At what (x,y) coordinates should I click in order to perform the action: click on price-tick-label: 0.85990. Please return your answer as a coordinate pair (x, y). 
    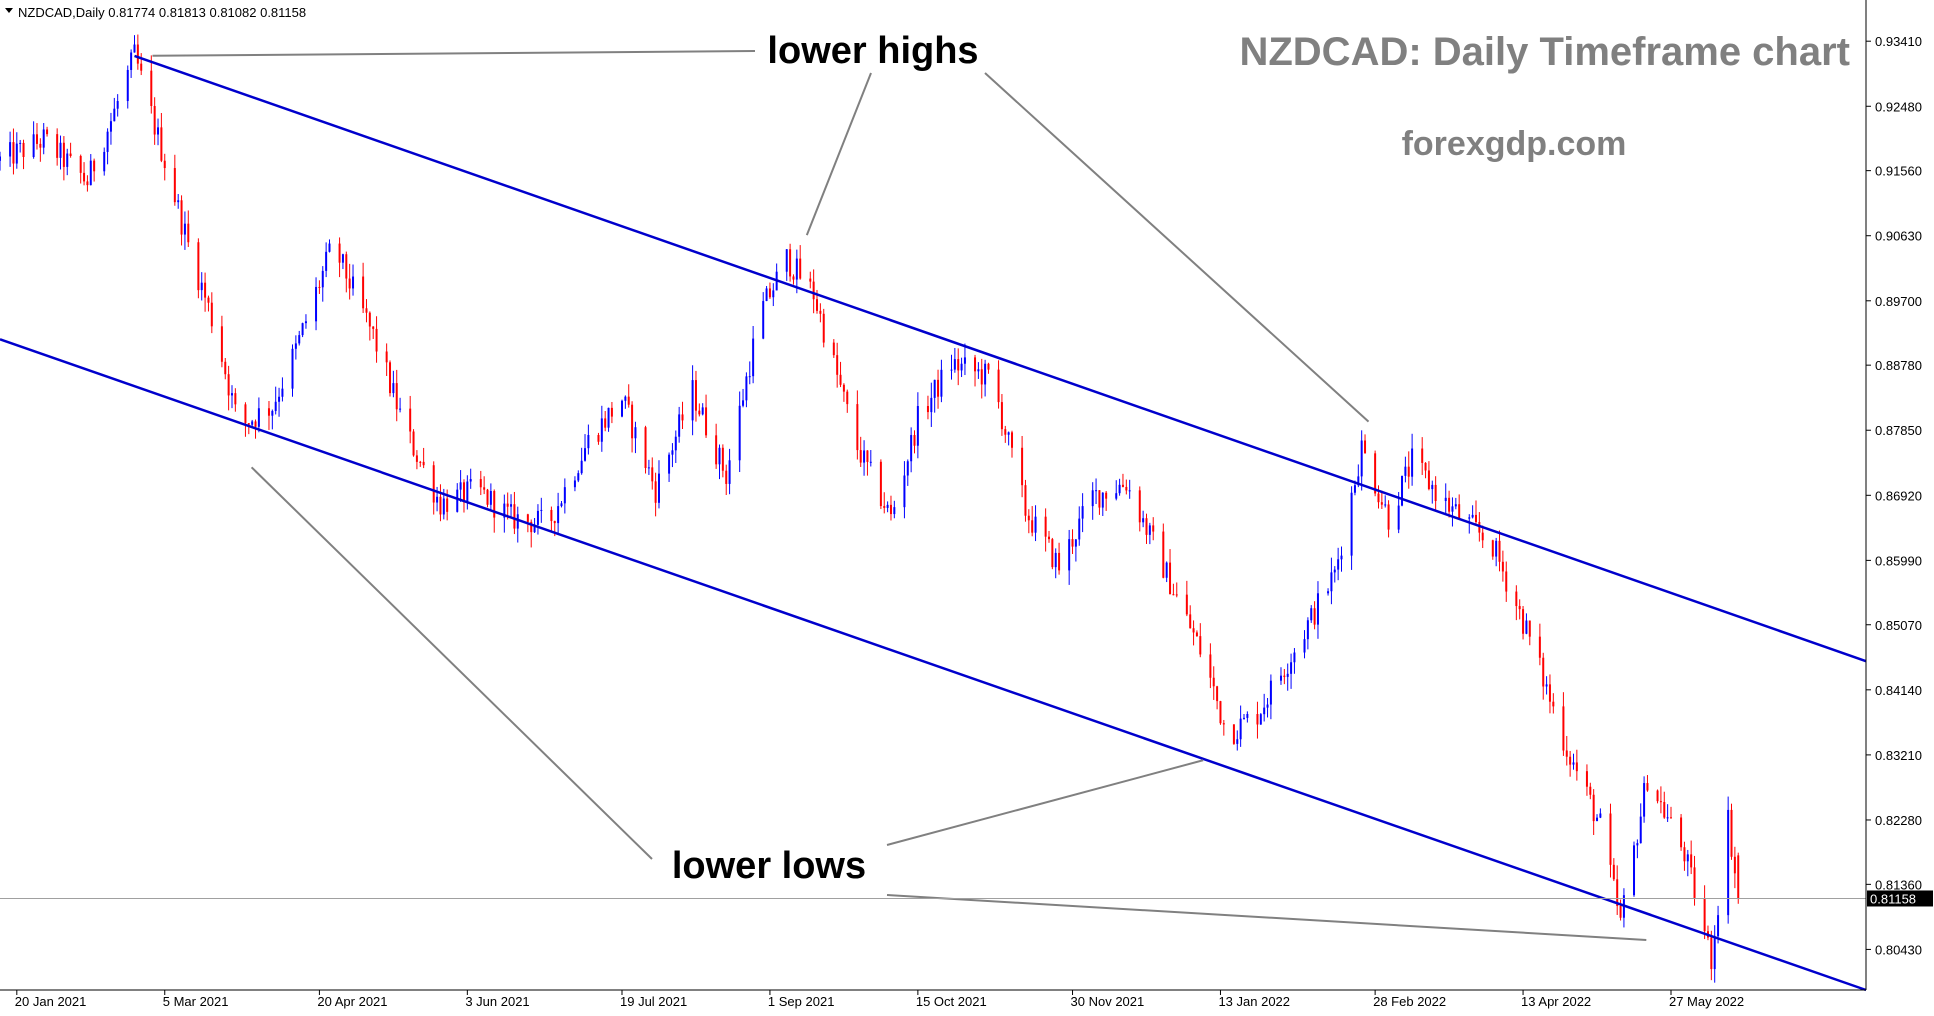
    Looking at the image, I should click on (1898, 560).